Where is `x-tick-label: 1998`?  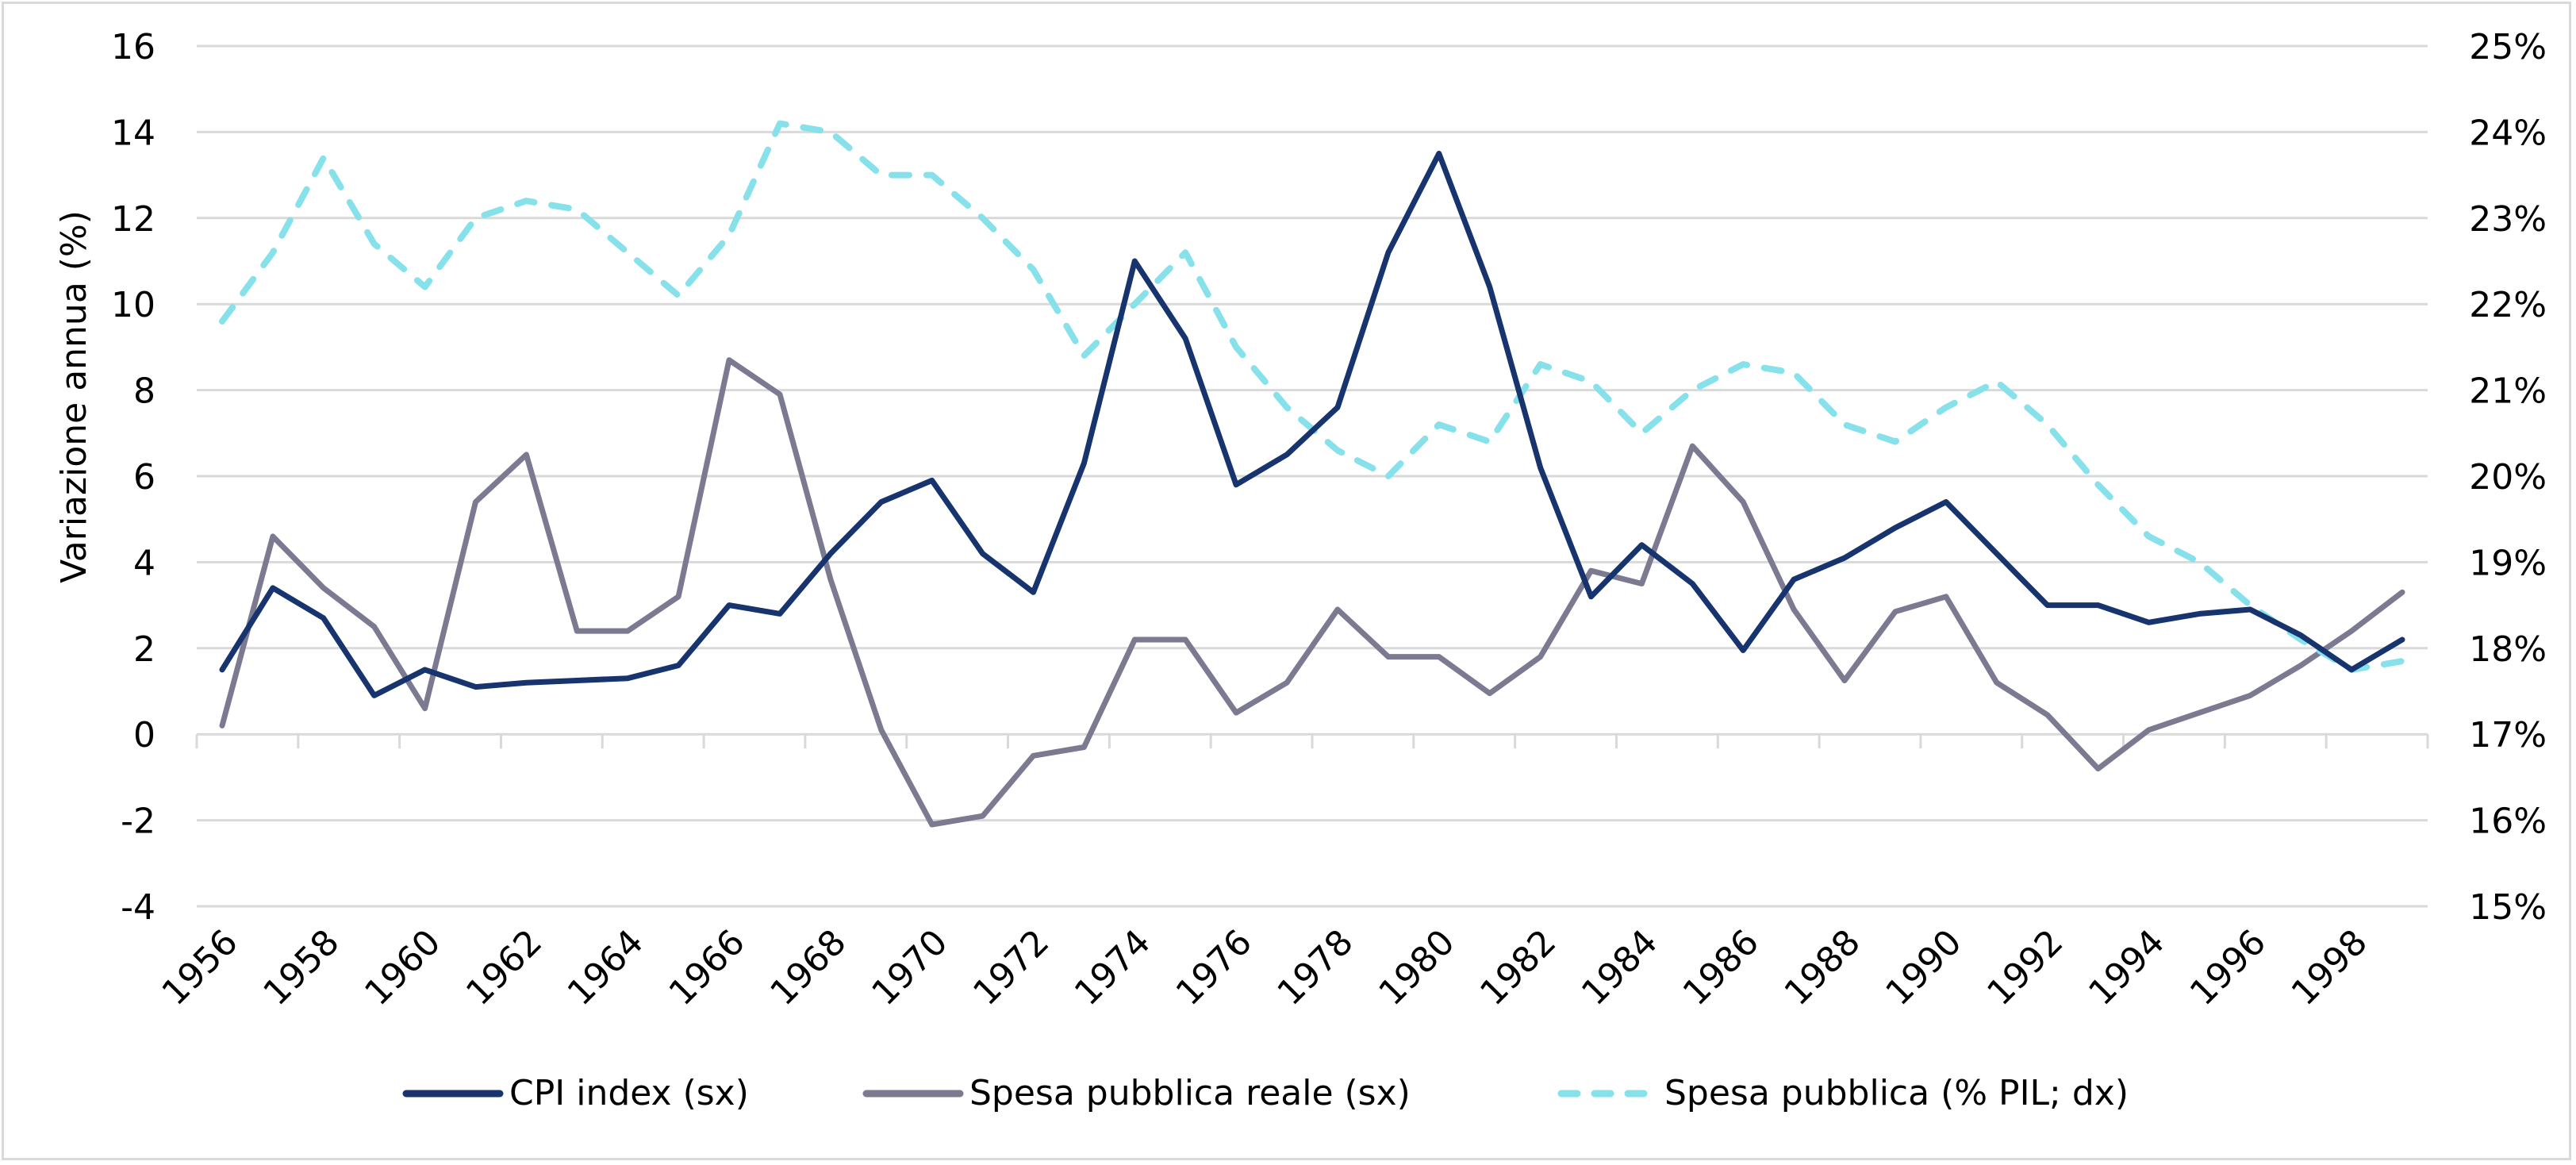
x-tick-label: 1998 is located at coordinates (2329, 967).